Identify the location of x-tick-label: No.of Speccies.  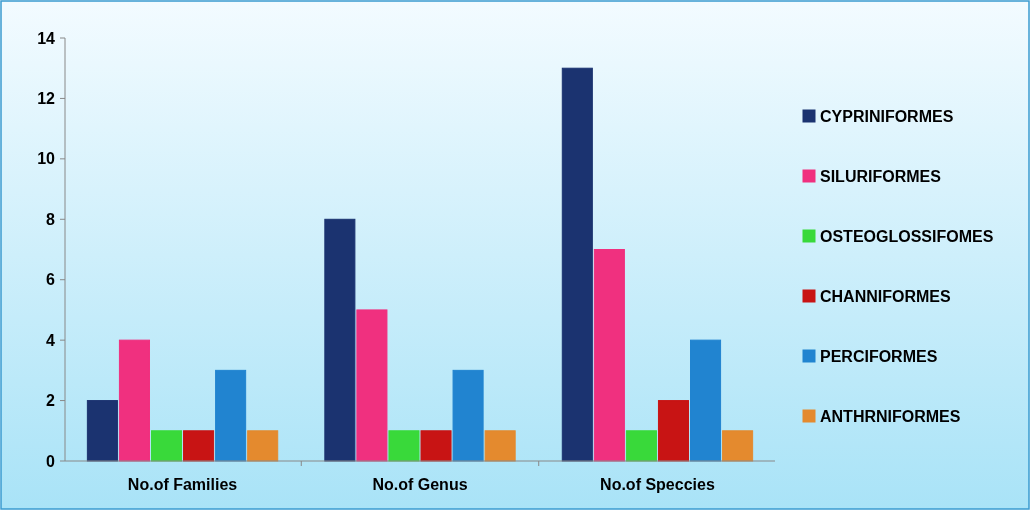
(657, 484).